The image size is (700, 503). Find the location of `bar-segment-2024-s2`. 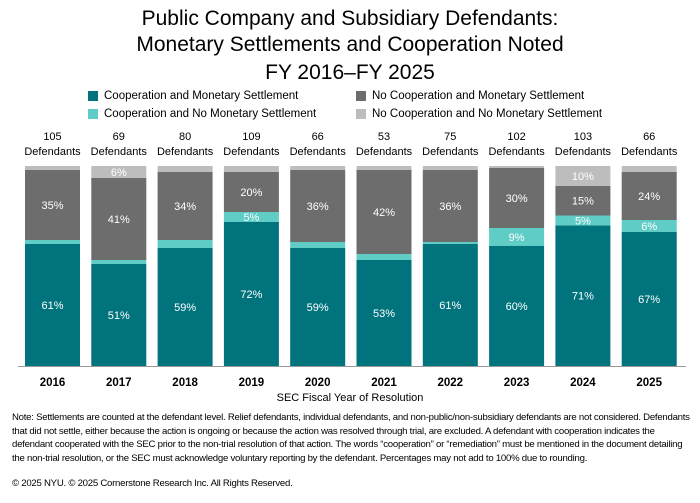

bar-segment-2024-s2 is located at coordinates (583, 200).